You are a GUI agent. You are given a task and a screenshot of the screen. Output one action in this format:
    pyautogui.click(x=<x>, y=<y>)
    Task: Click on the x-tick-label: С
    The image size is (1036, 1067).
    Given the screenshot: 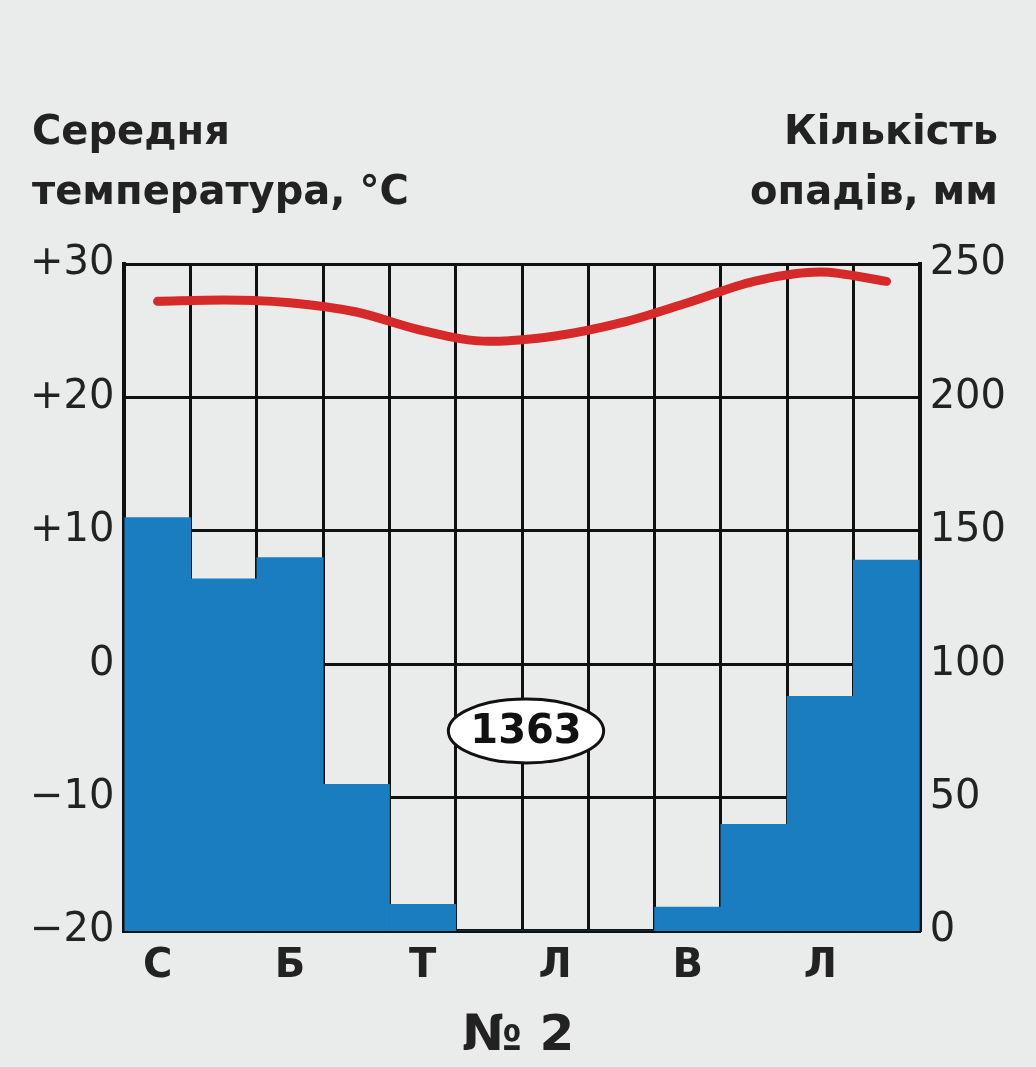 What is the action you would take?
    pyautogui.click(x=157, y=963)
    